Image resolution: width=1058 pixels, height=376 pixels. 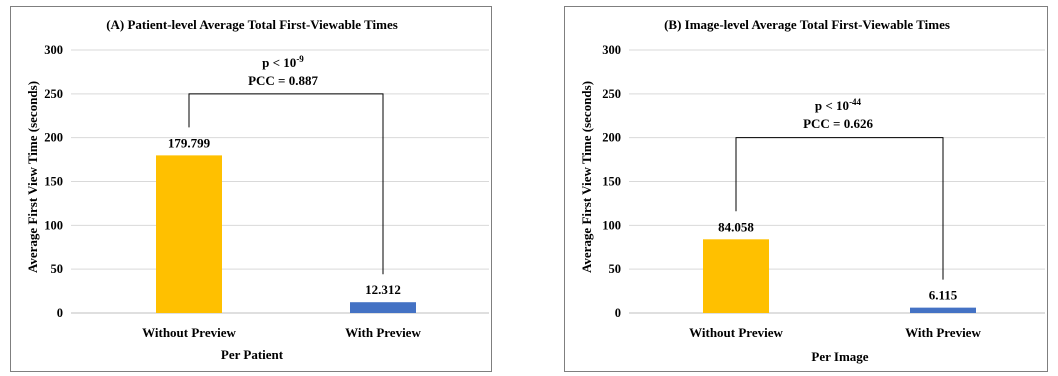 I want to click on chart-a-data-label: 179.799, so click(x=189, y=142).